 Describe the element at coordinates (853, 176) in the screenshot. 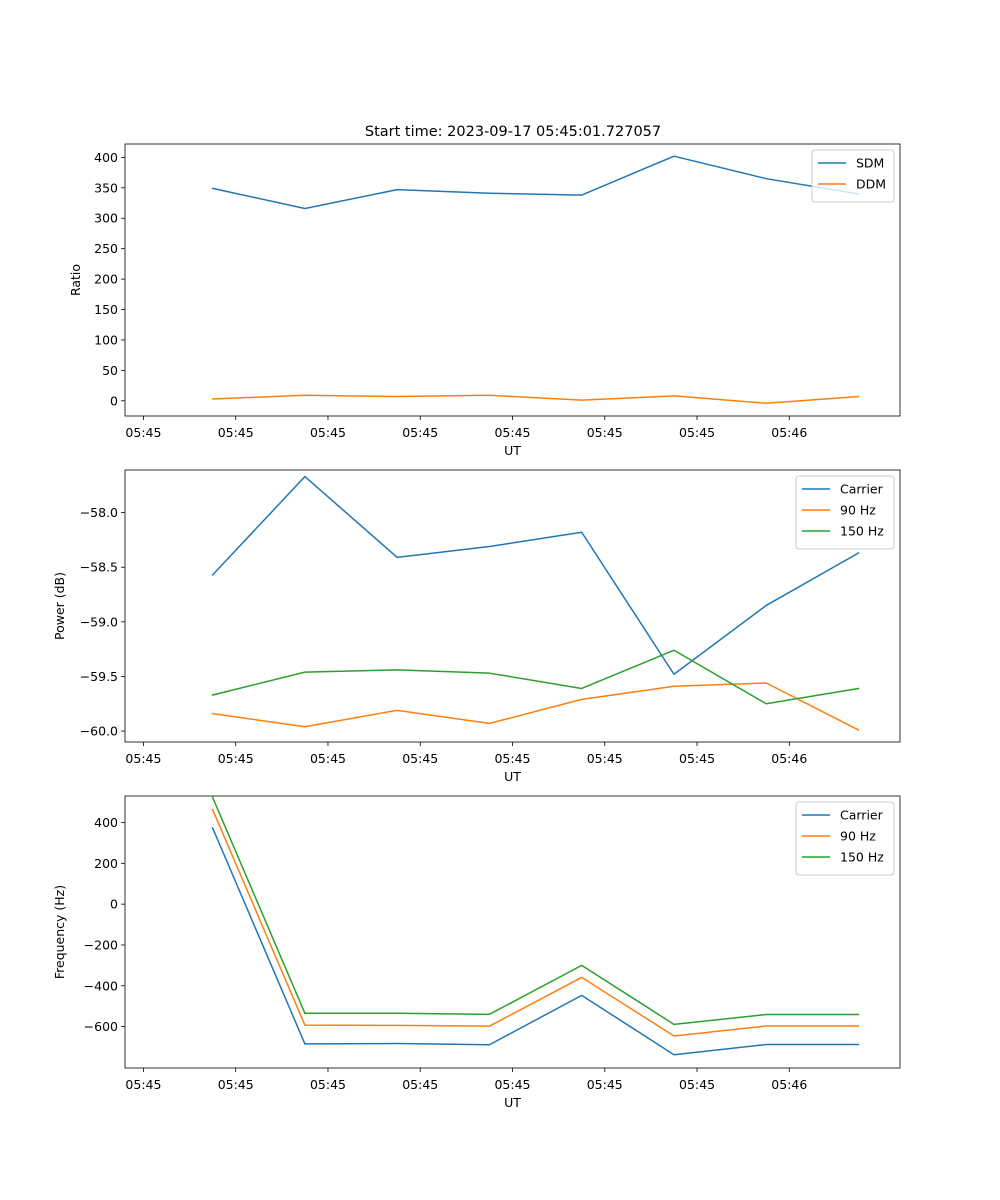

I see `legend: SDM DDM` at that location.